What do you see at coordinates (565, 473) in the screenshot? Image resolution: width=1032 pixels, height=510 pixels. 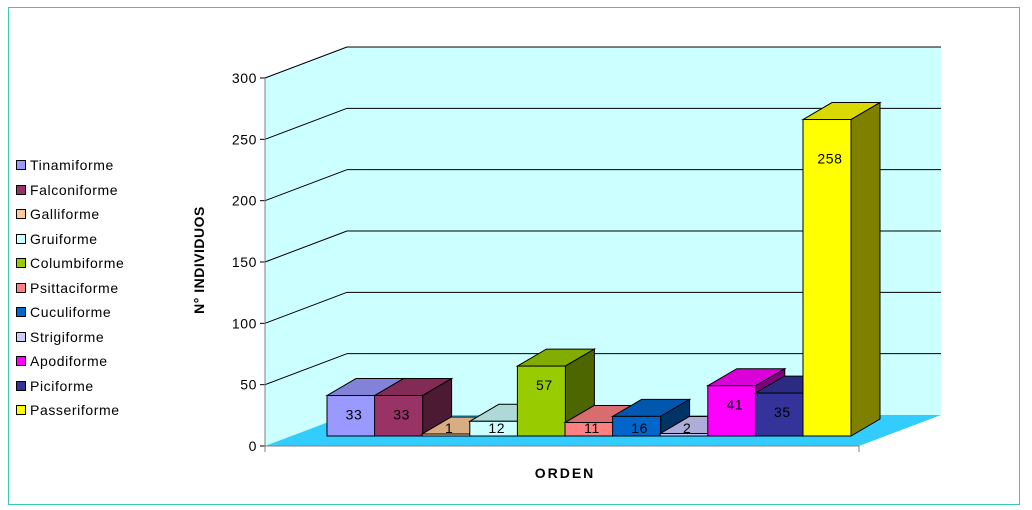 I see `x-axis-label: ORDEN` at bounding box center [565, 473].